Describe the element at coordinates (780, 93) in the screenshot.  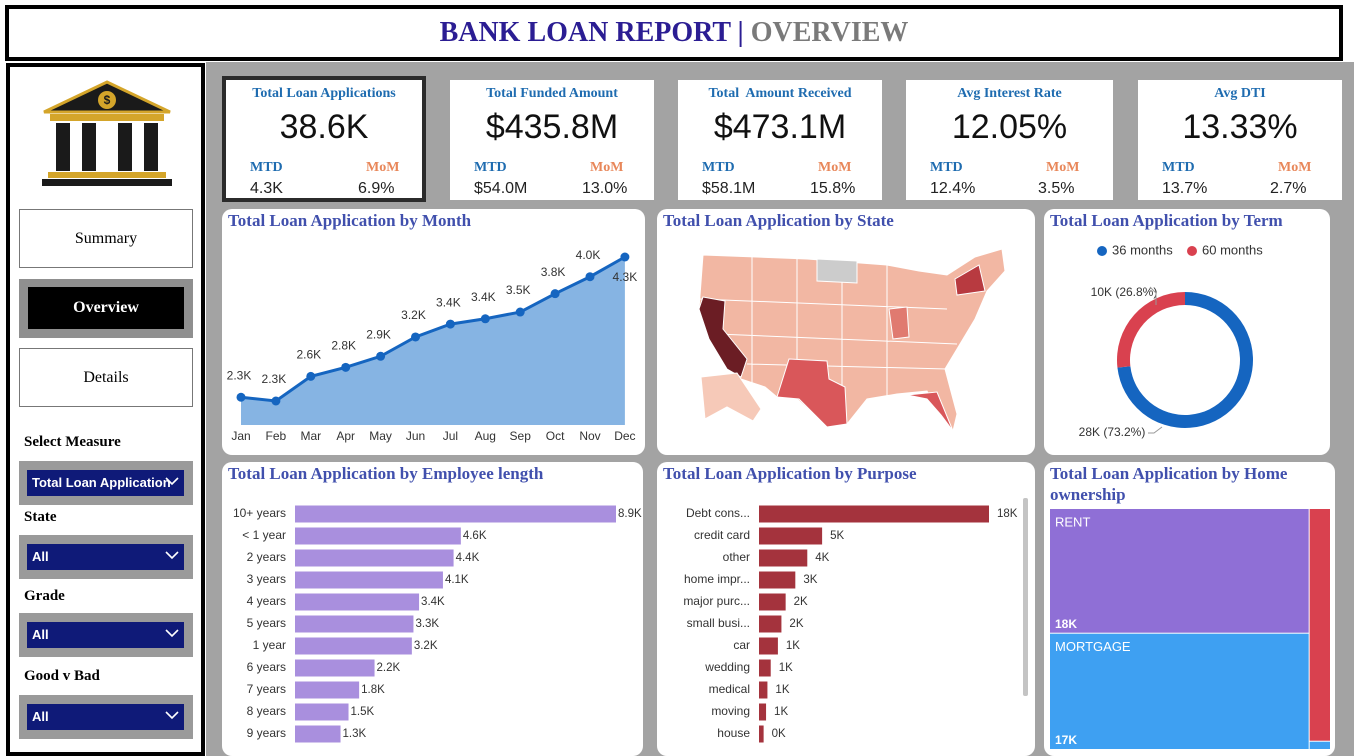
I see `kpi-title: Total Amount Received` at that location.